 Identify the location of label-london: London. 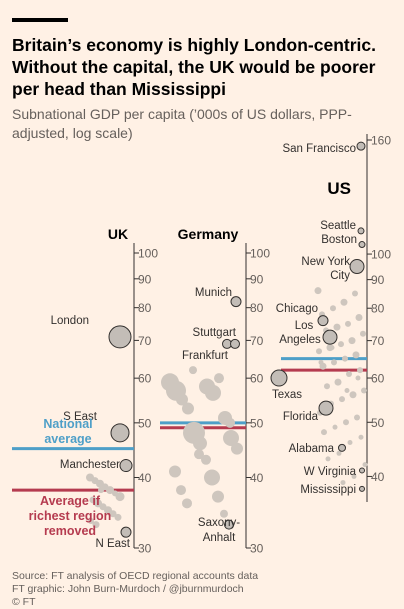
(70, 321).